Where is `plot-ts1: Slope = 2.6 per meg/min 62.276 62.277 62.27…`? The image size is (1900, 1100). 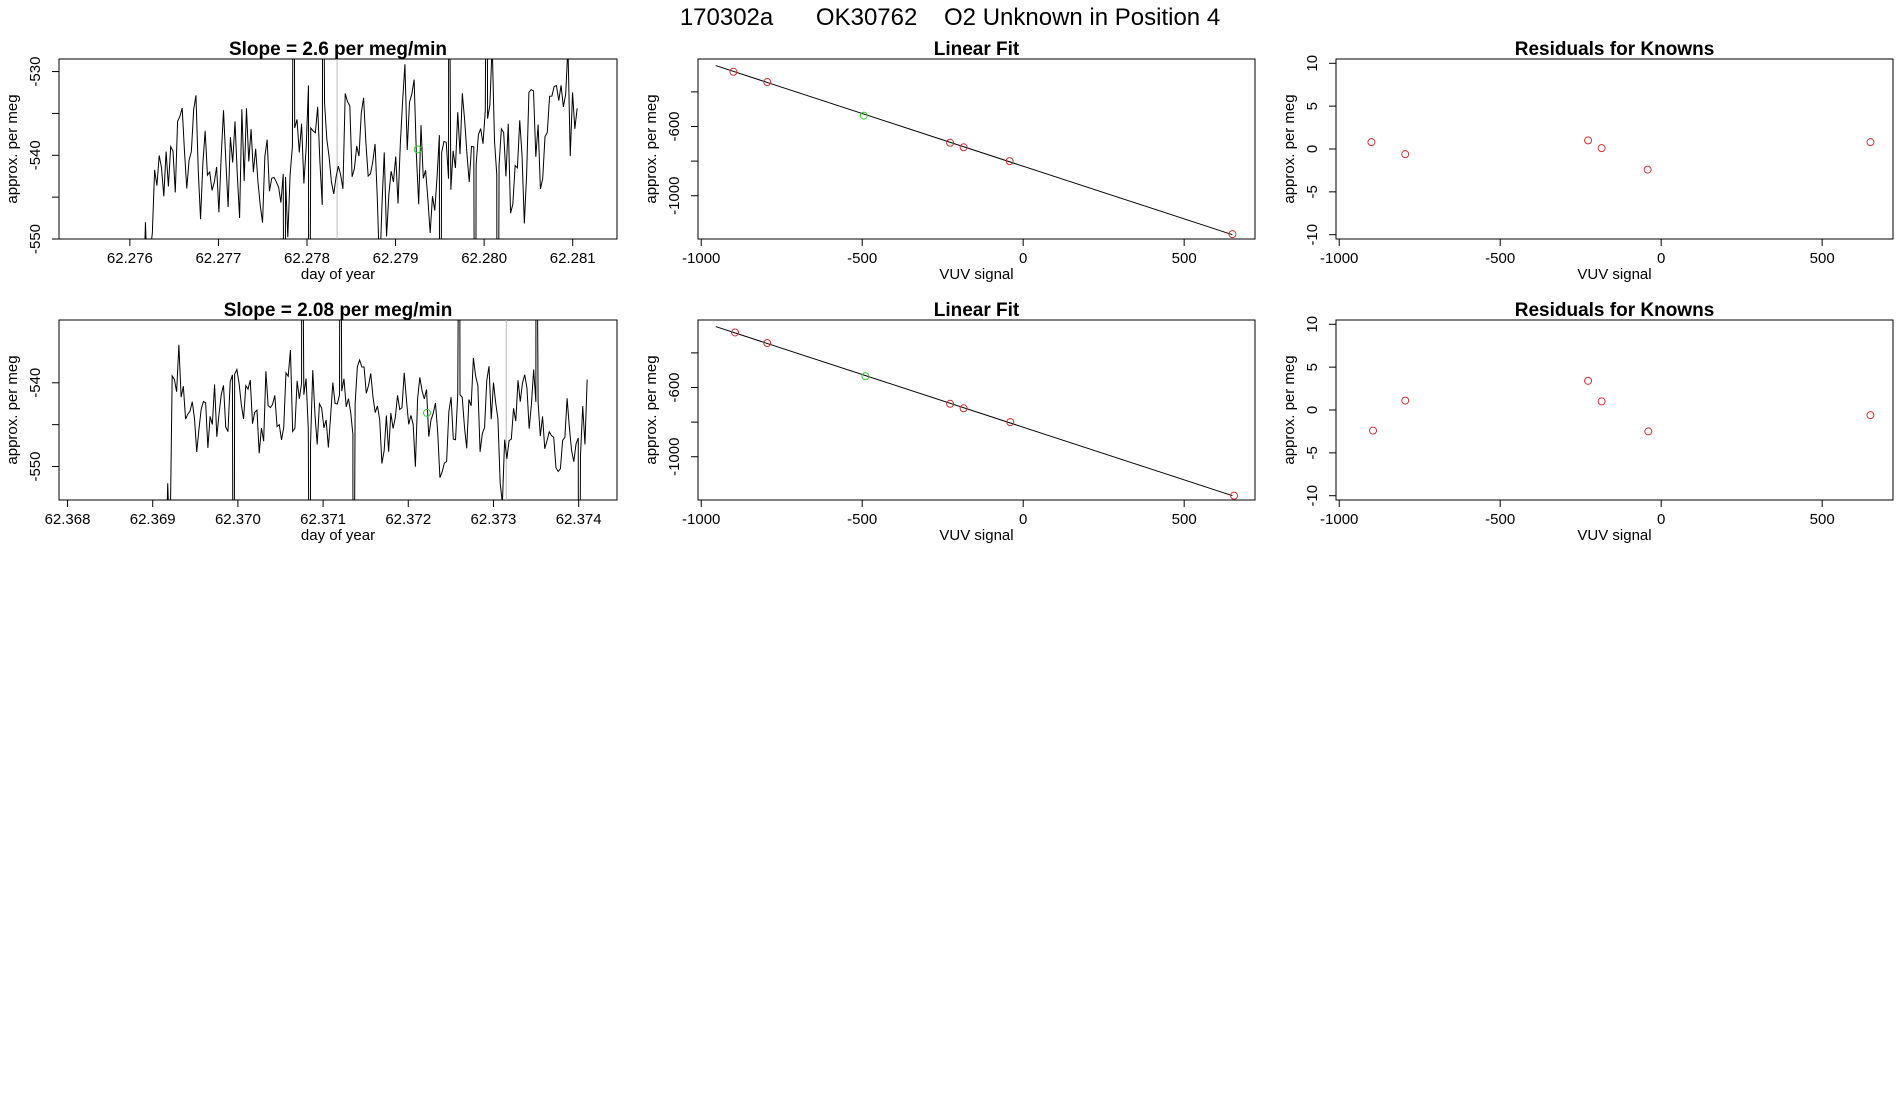 plot-ts1: Slope = 2.6 per meg/min 62.276 62.277 62.27… is located at coordinates (311, 161).